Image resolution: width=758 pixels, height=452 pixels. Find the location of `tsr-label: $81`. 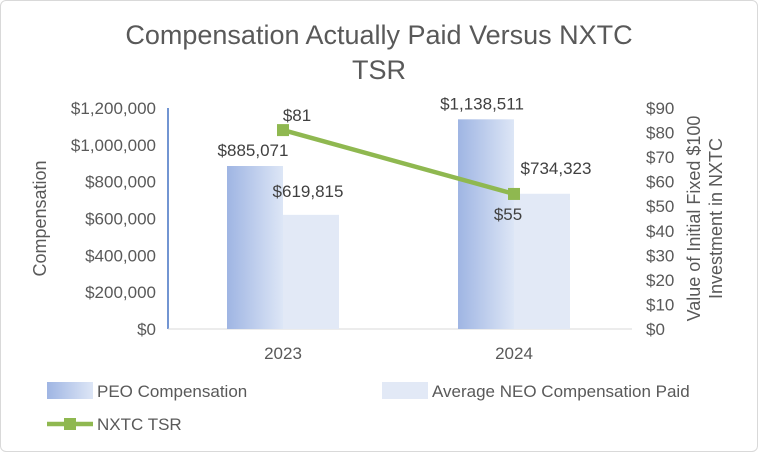

tsr-label: $81 is located at coordinates (297, 115).